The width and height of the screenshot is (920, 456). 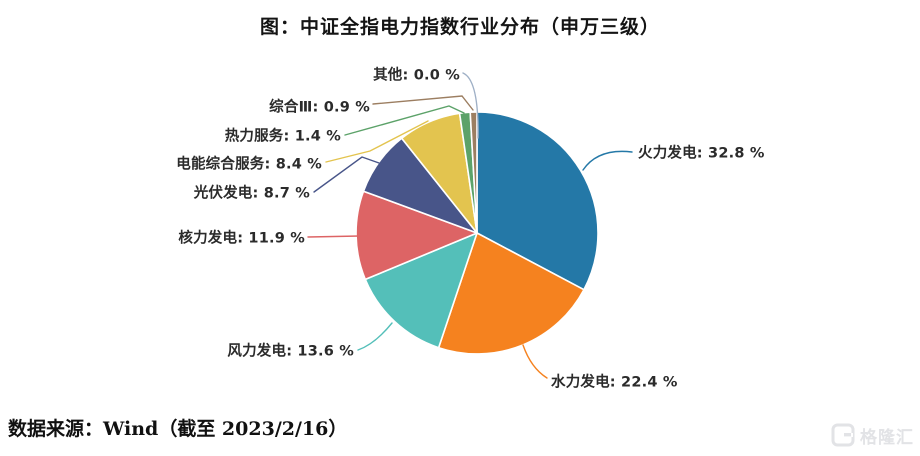 What do you see at coordinates (290, 351) in the screenshot?
I see `slice-label-2: 风力发电: 13.6 %` at bounding box center [290, 351].